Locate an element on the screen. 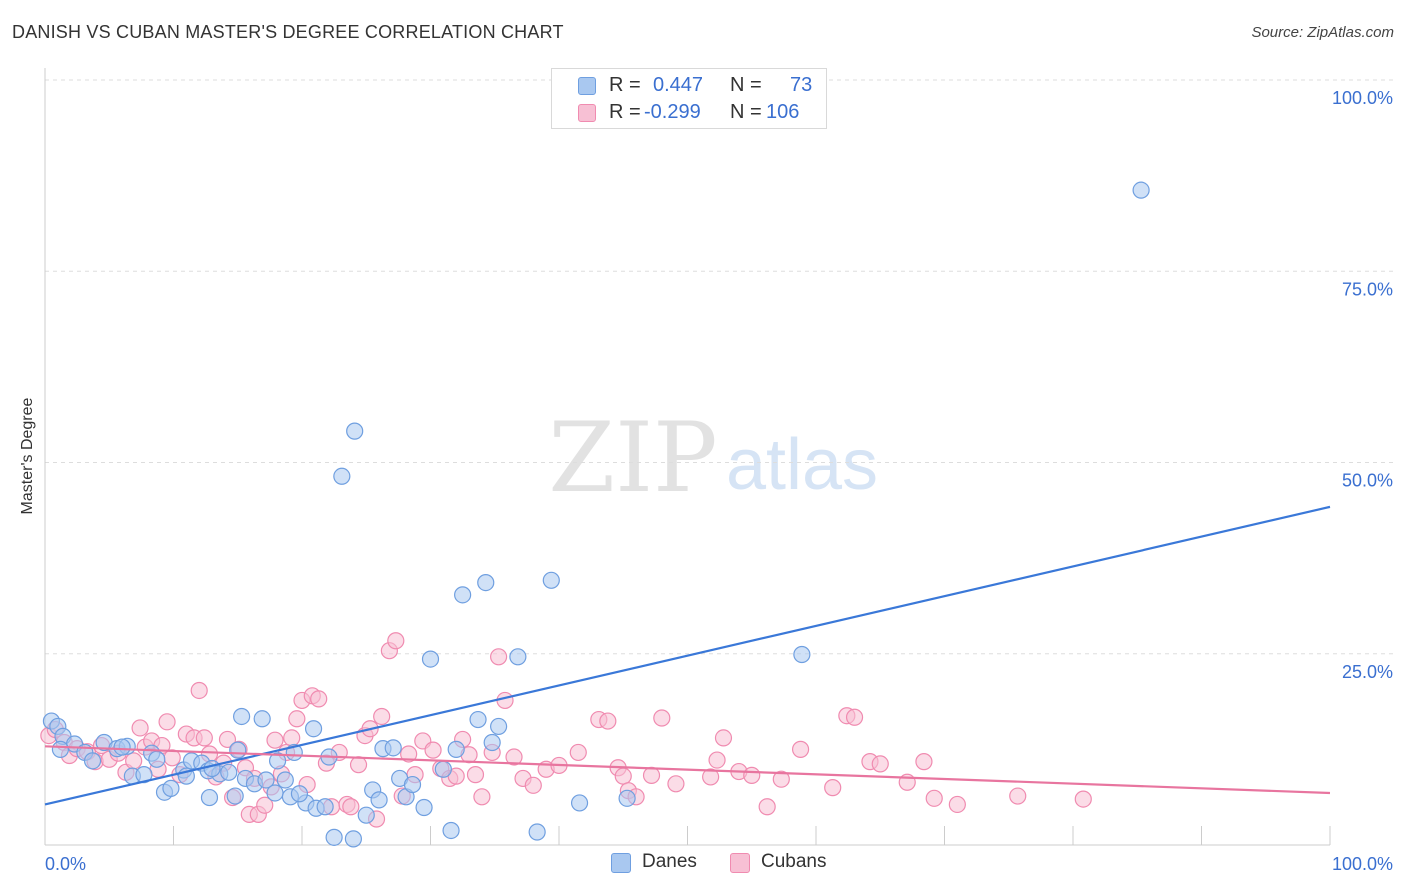  legend-n-label: N = is located at coordinates (746, 85).